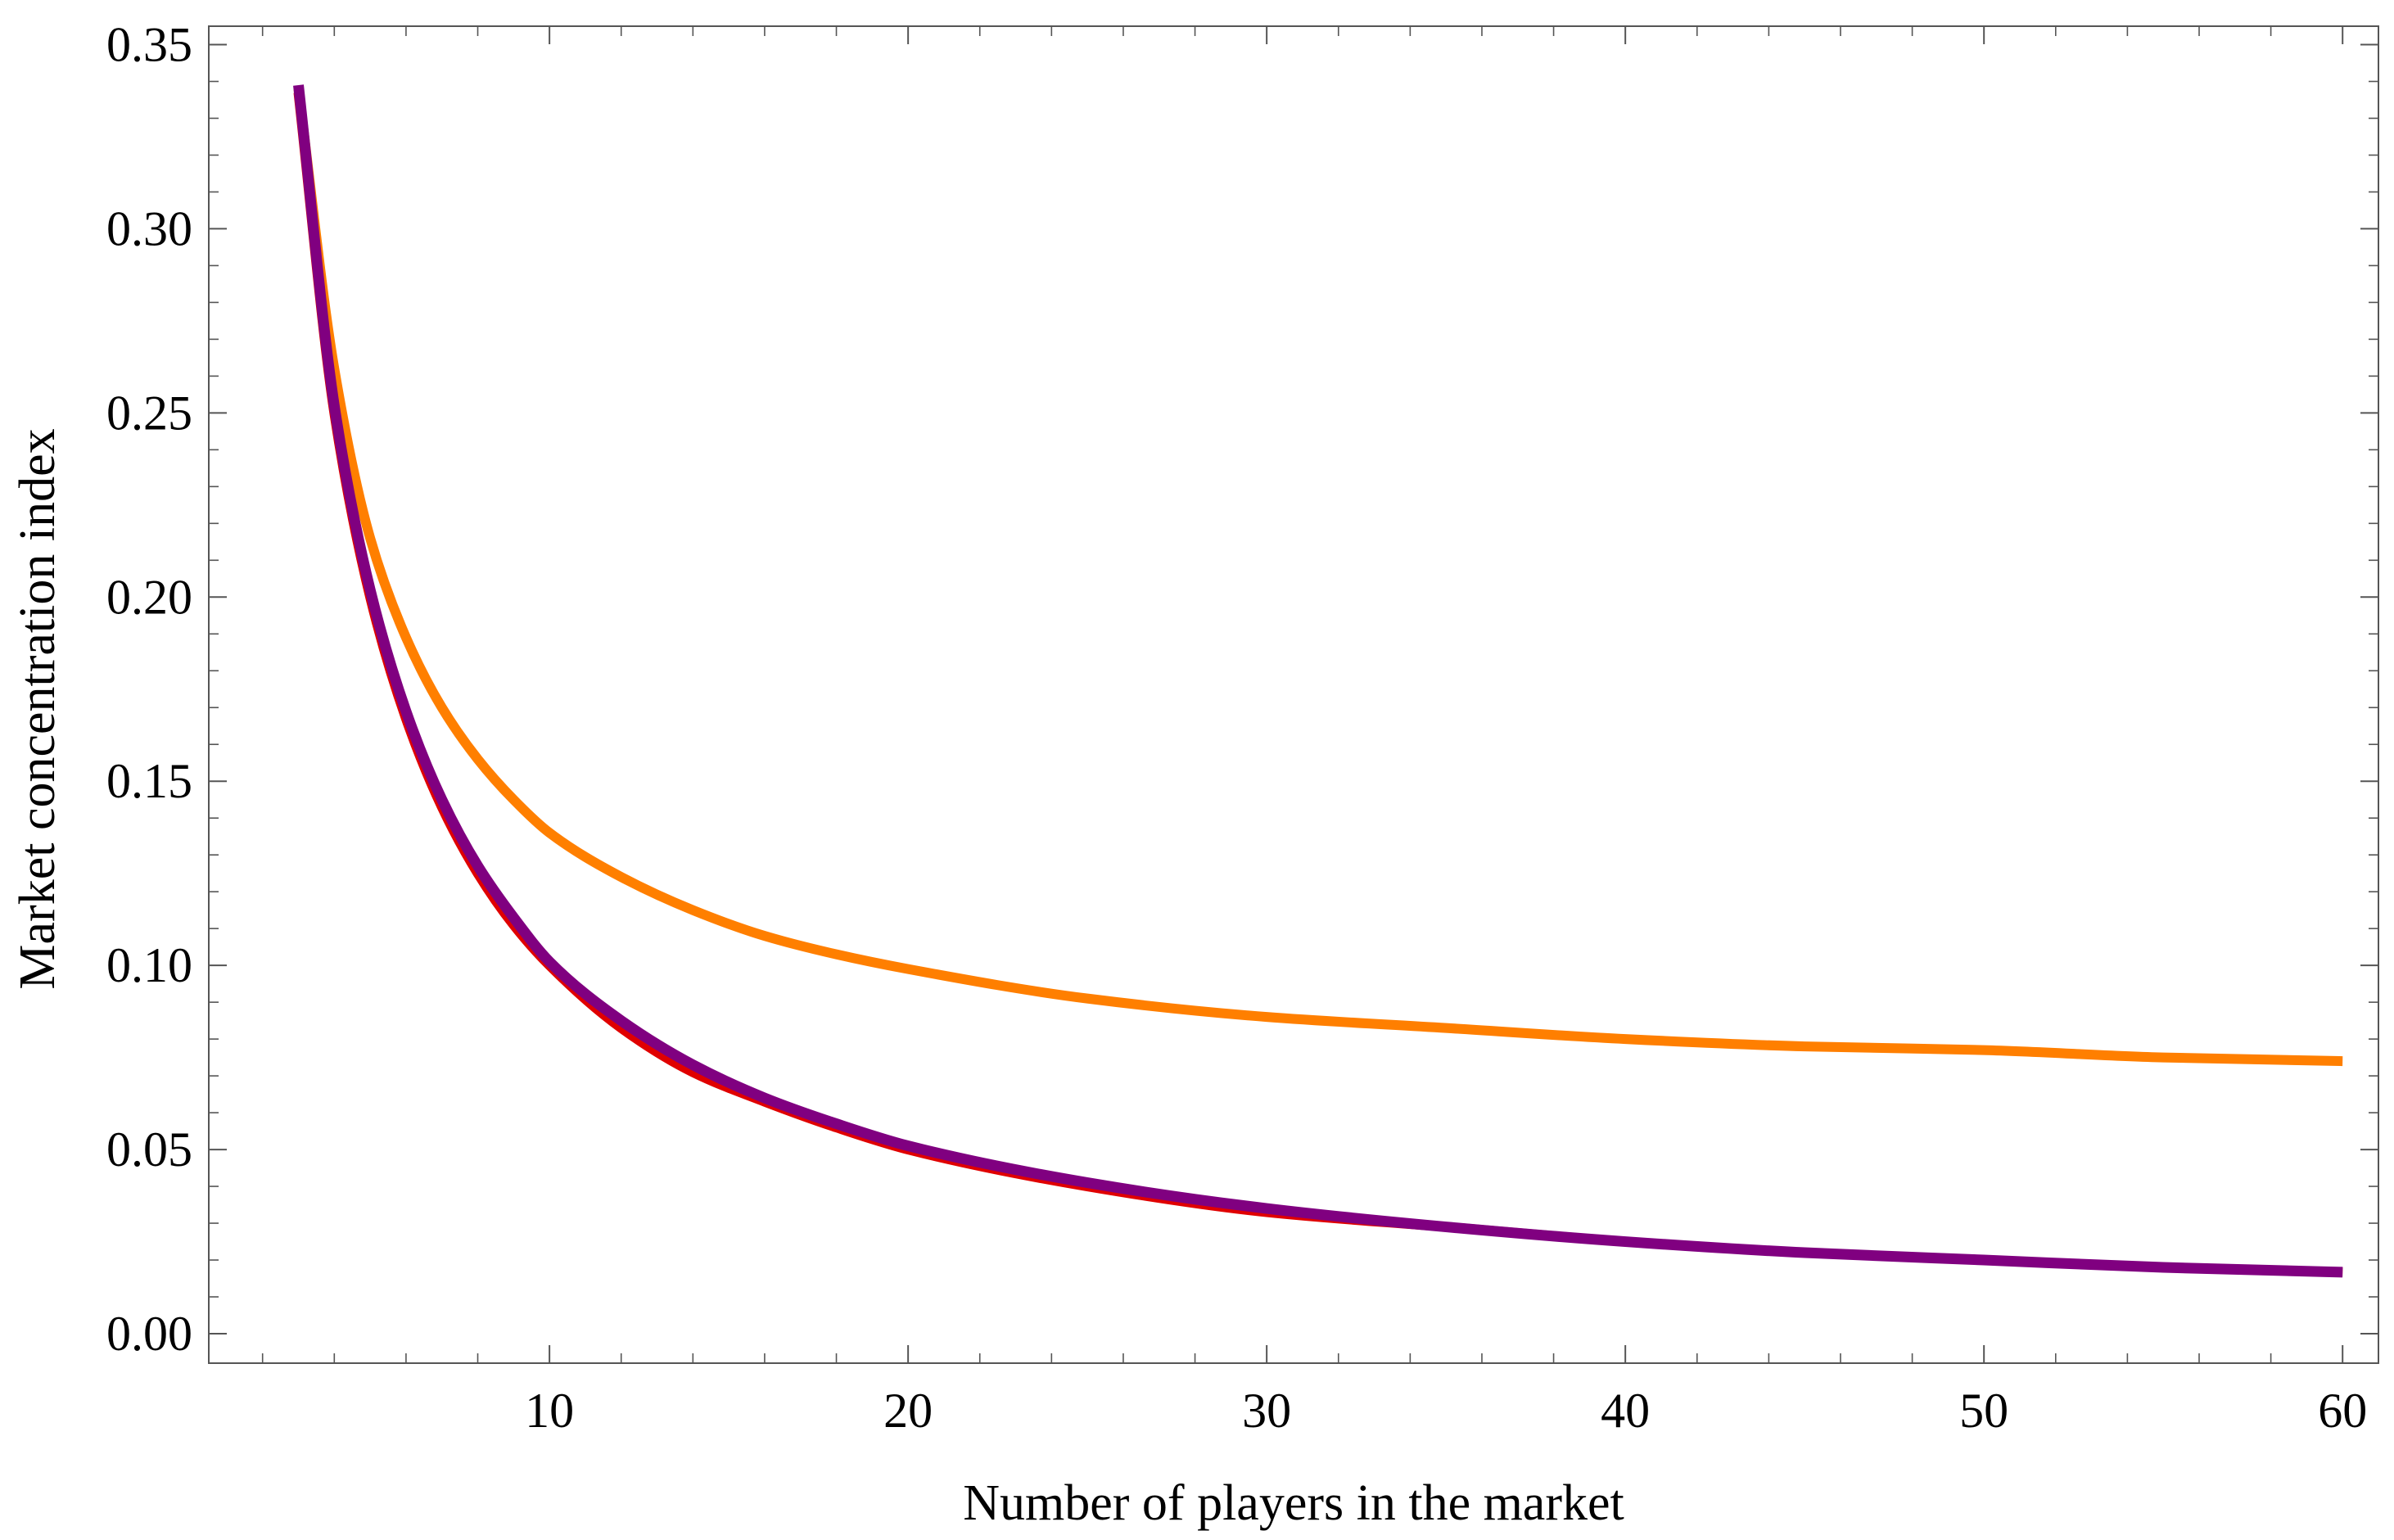 The height and width of the screenshot is (1540, 2394). Describe the element at coordinates (2342, 1411) in the screenshot. I see `x-tick-label: 60` at that location.